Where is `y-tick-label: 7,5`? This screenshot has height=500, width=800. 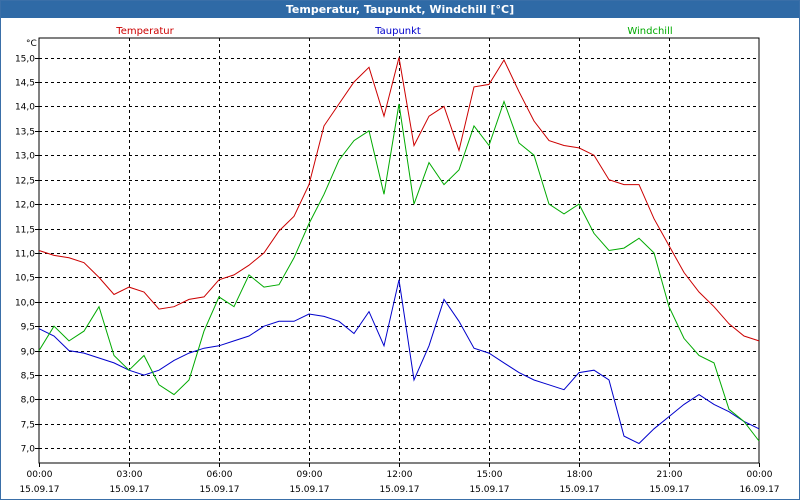
y-tick-label: 7,5 is located at coordinates (28, 426).